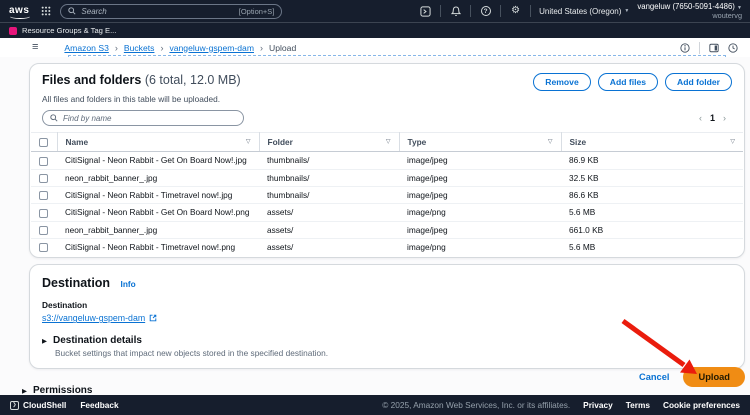 This screenshot has width=750, height=415. Describe the element at coordinates (387, 340) in the screenshot. I see `destination-details-expander: ▶ Destination details` at that location.